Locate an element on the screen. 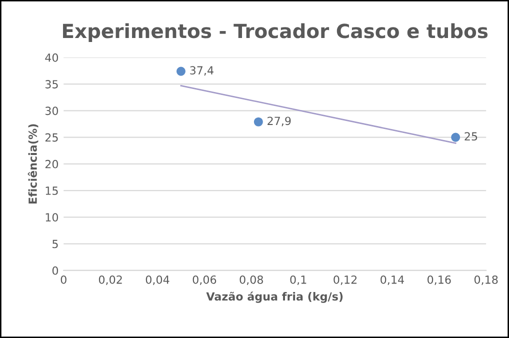 This screenshot has height=338, width=509. x-tick-label: 0,14 is located at coordinates (392, 280).